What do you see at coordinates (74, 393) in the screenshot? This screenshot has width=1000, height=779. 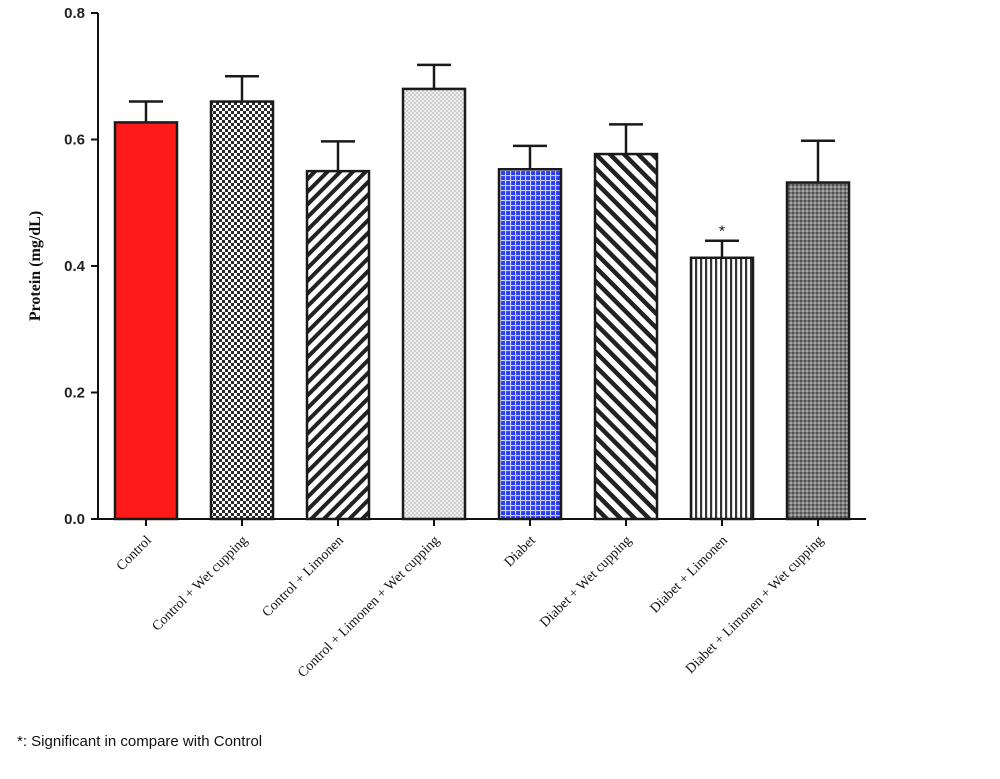 I see `y-tick-label: 0.2` at bounding box center [74, 393].